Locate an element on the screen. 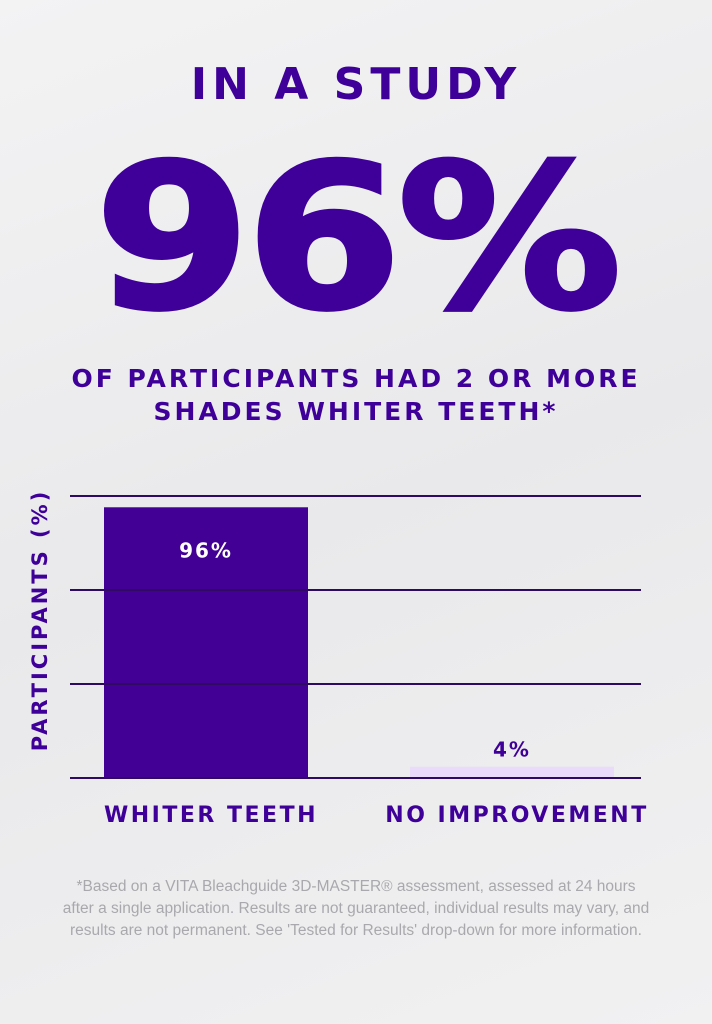 Image resolution: width=712 pixels, height=1024 pixels. subtitle-line-2: SHADES WHITER TEETH* is located at coordinates (356, 411).